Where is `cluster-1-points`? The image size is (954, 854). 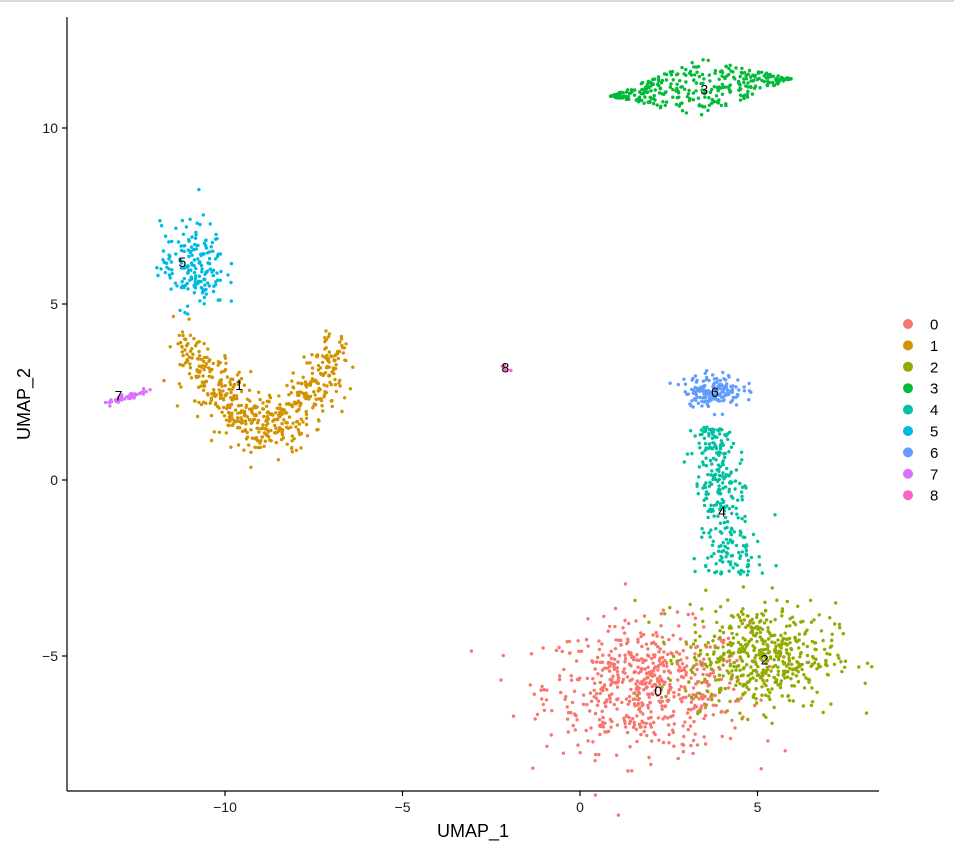
cluster-1-points is located at coordinates (258, 391).